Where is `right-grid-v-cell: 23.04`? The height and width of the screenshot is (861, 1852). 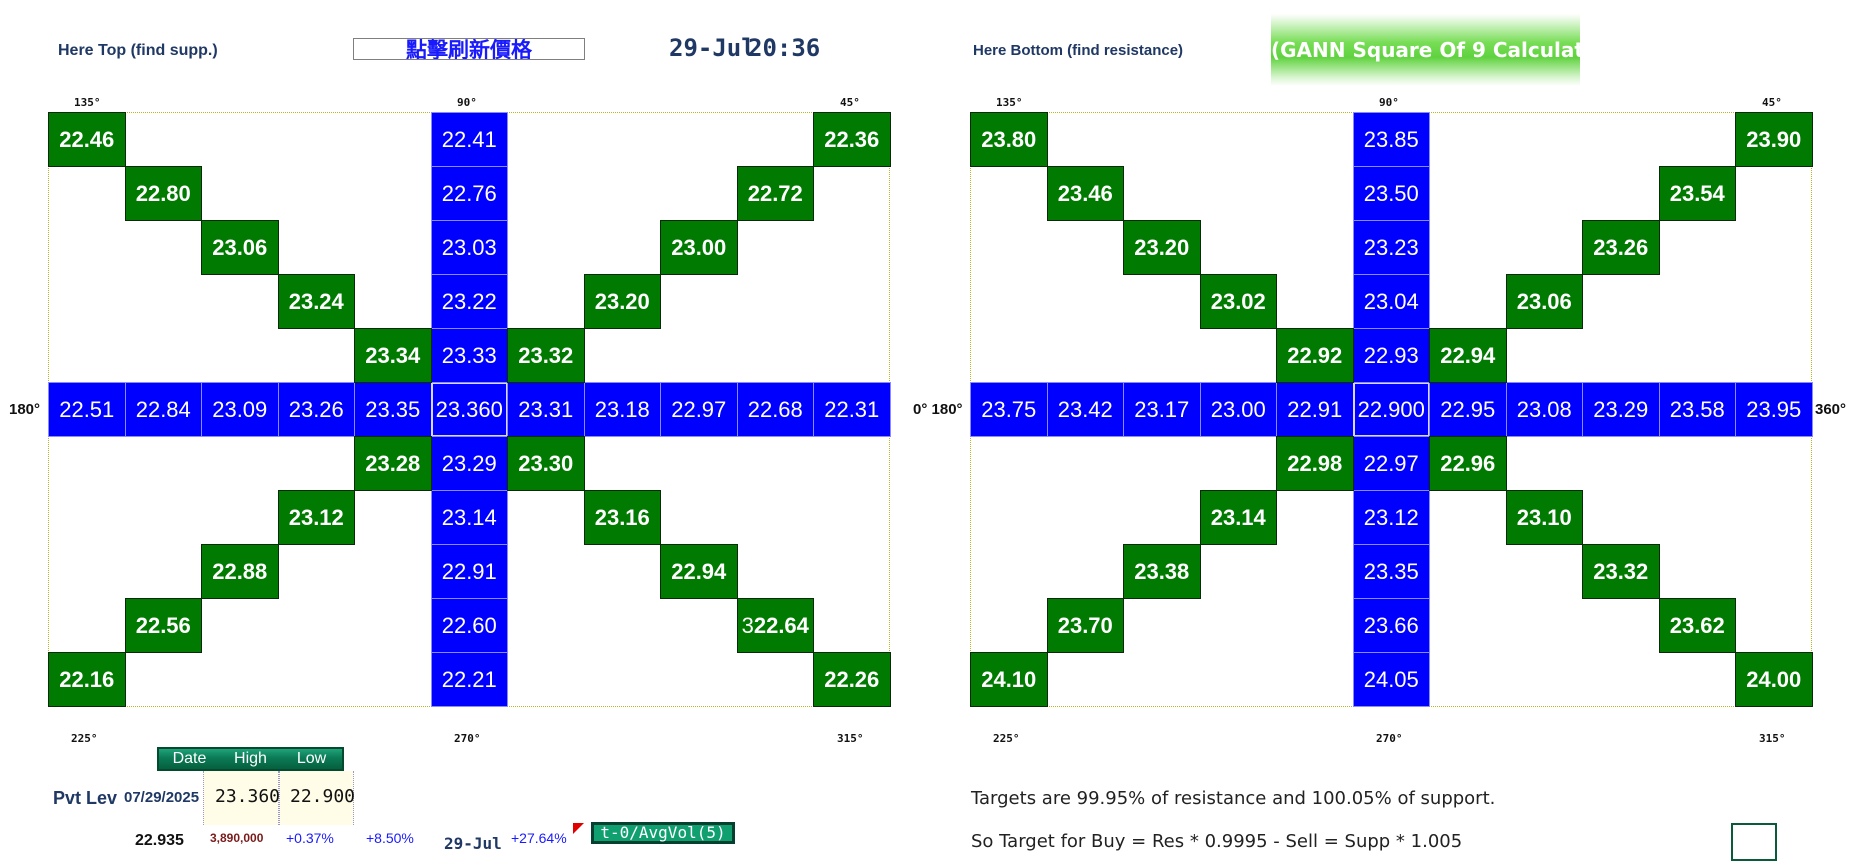
right-grid-v-cell: 23.04 is located at coordinates (1391, 301).